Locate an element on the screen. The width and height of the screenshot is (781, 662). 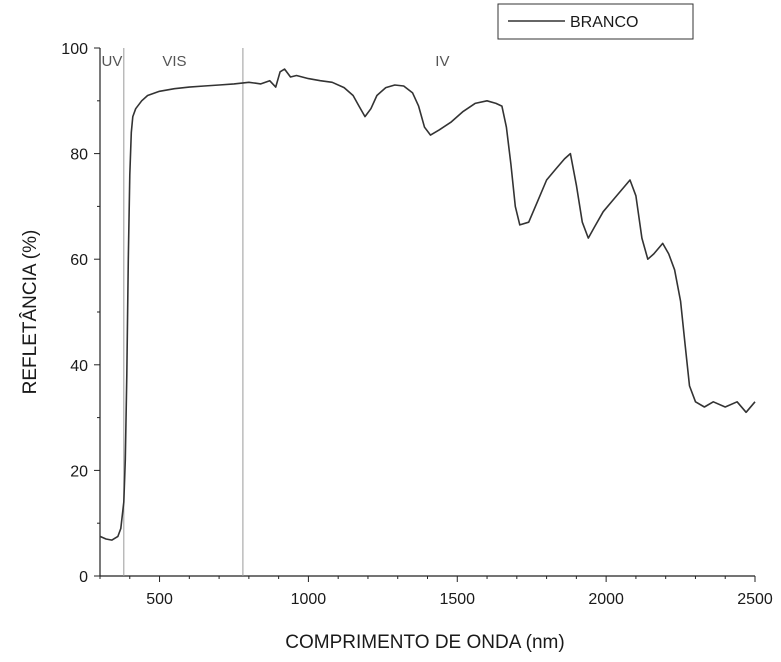
x-tick-label: 500 is located at coordinates (159, 599).